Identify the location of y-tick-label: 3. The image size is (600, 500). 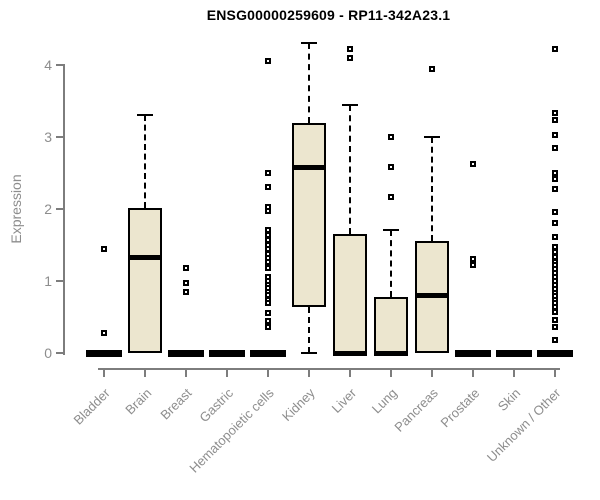
(48, 137).